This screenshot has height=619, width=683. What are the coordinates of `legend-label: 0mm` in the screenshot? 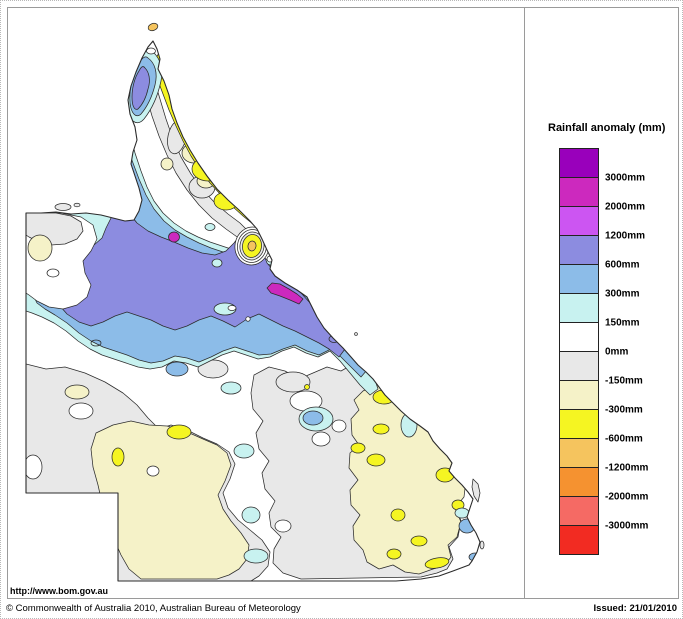 It's located at (617, 352).